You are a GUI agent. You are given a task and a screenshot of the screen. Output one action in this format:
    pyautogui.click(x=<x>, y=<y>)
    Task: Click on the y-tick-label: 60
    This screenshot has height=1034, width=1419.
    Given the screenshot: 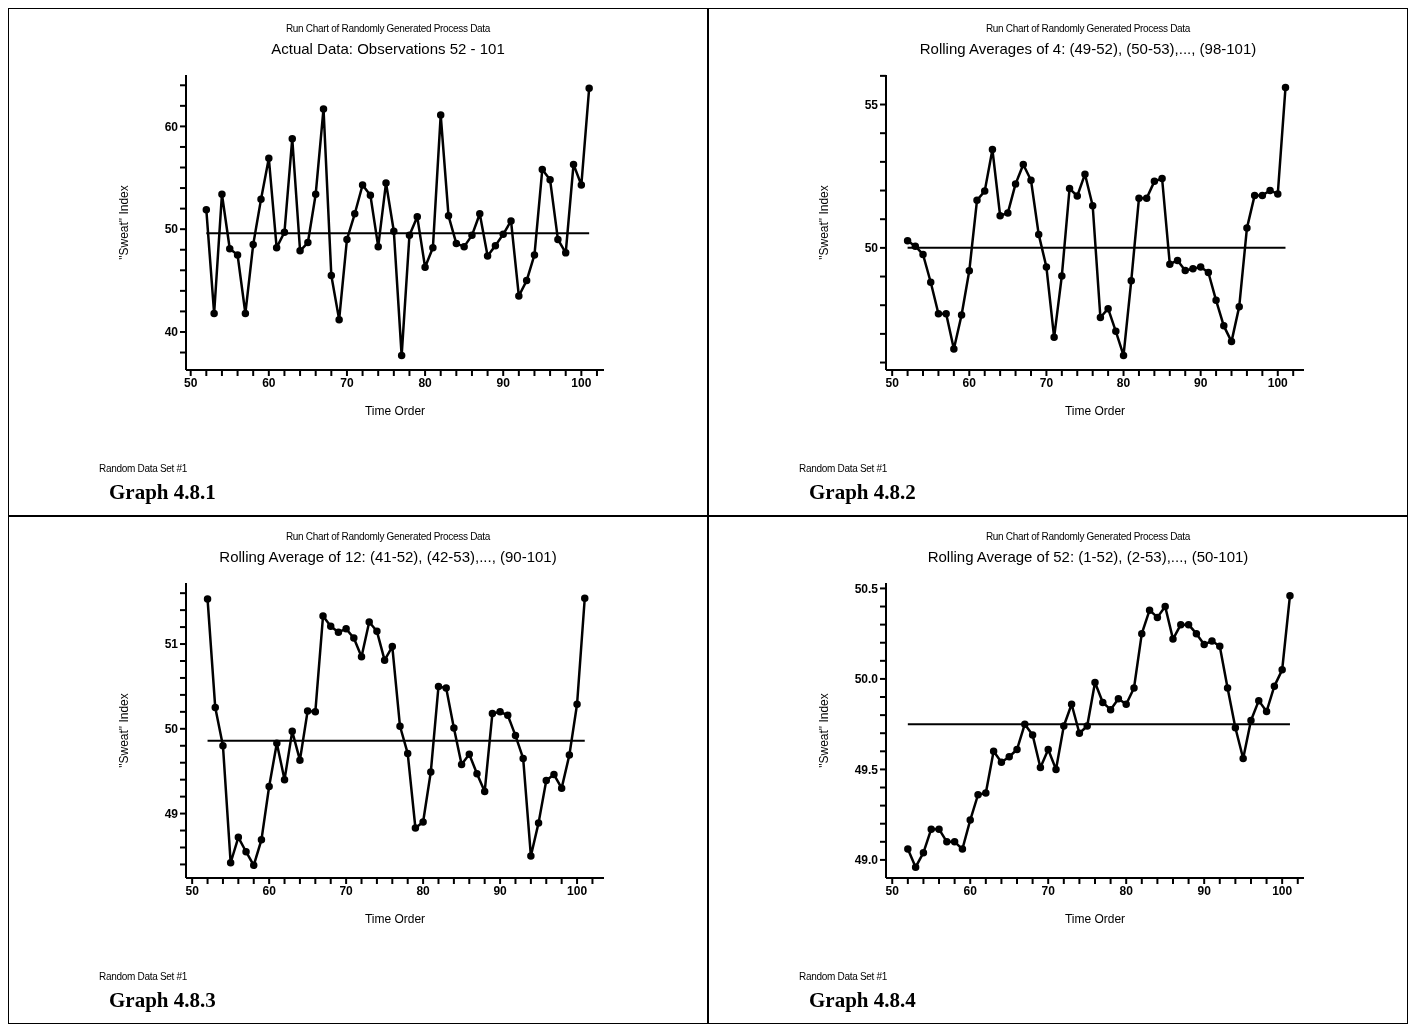 What is the action you would take?
    pyautogui.click(x=171, y=126)
    